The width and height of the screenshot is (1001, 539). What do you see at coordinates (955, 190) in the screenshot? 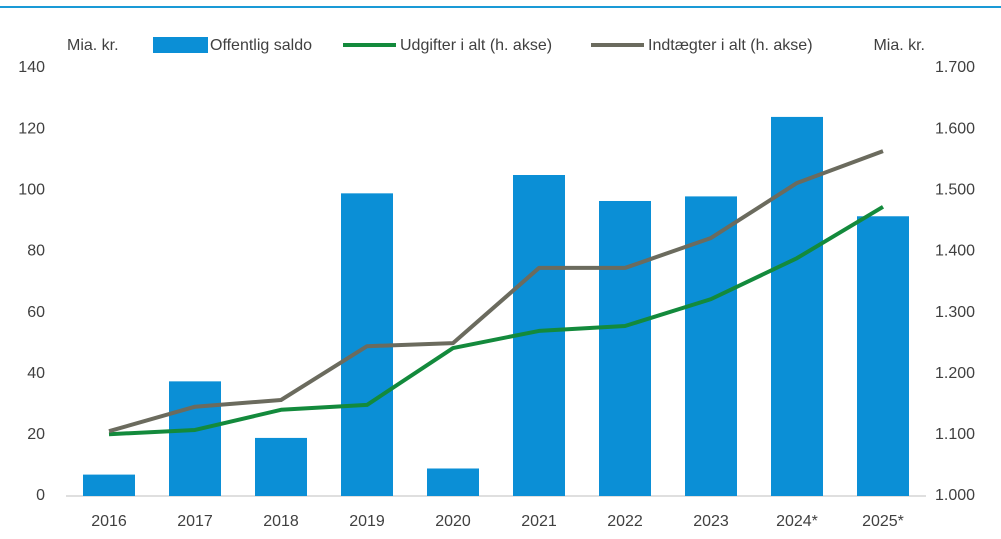
I see `y2-tick-label: 1.500` at bounding box center [955, 190].